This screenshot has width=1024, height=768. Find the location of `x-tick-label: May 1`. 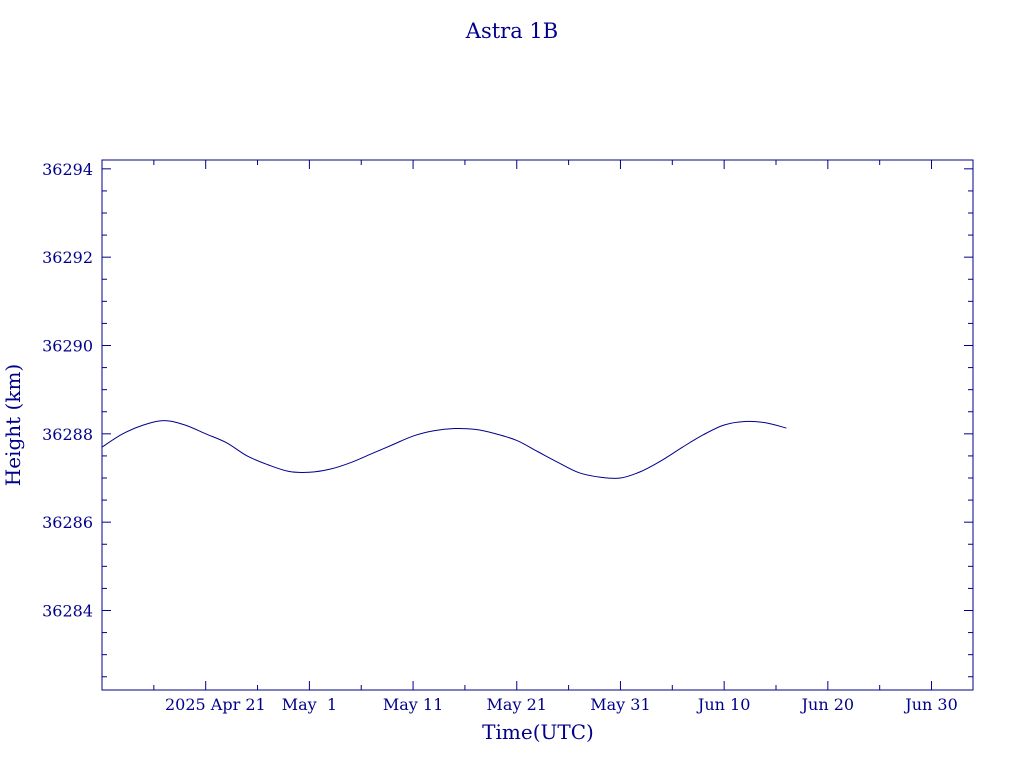

x-tick-label: May 1 is located at coordinates (309, 704).